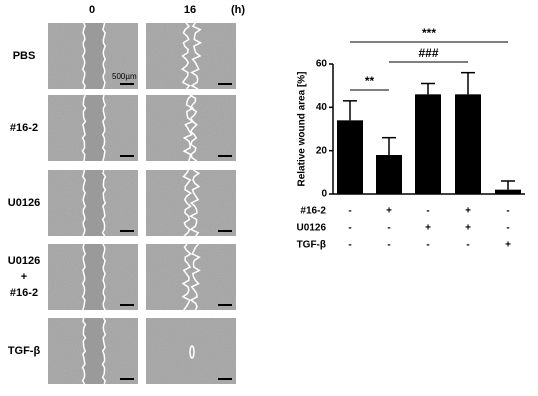 The width and height of the screenshot is (538, 396). Describe the element at coordinates (190, 10) in the screenshot. I see `time-label: 16` at that location.